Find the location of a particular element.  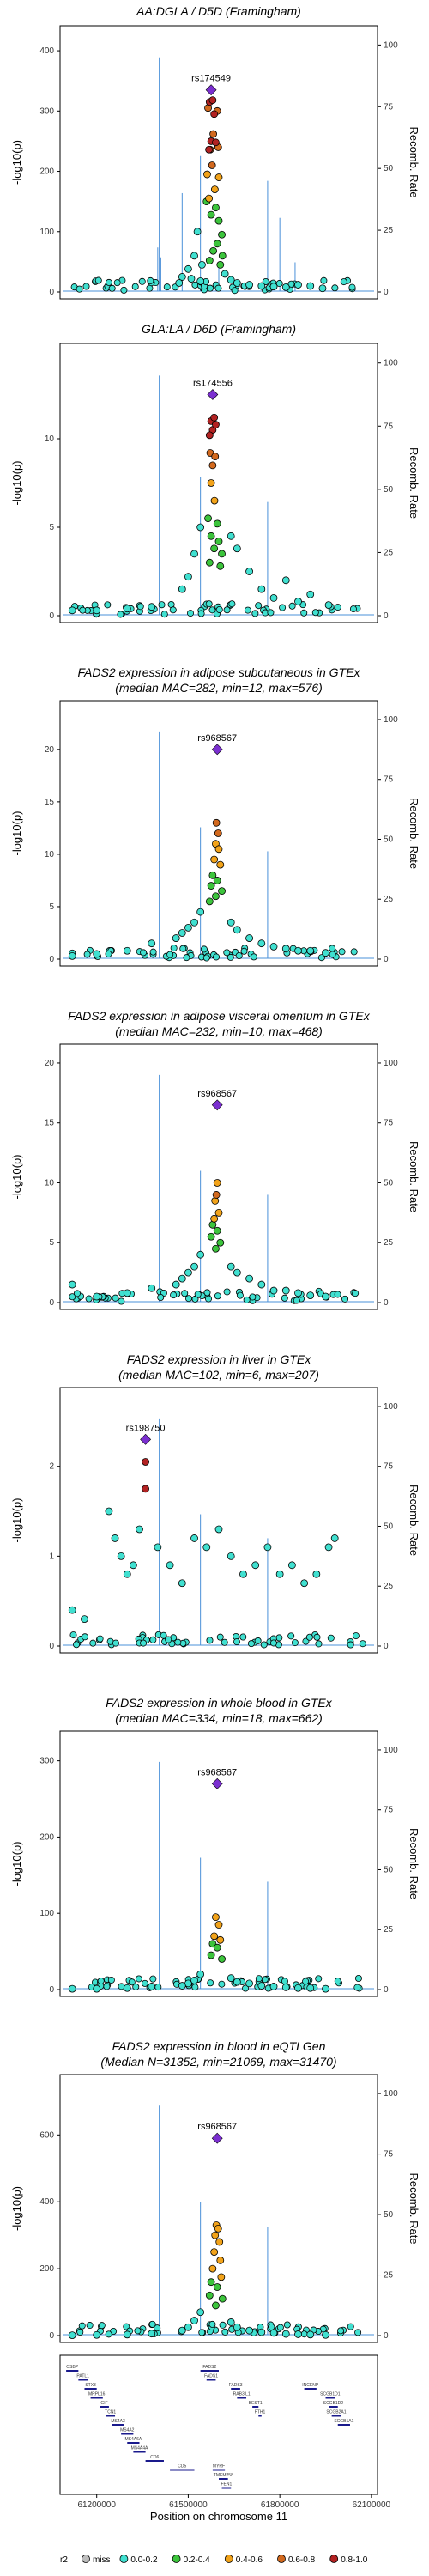

legend-label: 0.0-0.2 is located at coordinates (144, 2560).